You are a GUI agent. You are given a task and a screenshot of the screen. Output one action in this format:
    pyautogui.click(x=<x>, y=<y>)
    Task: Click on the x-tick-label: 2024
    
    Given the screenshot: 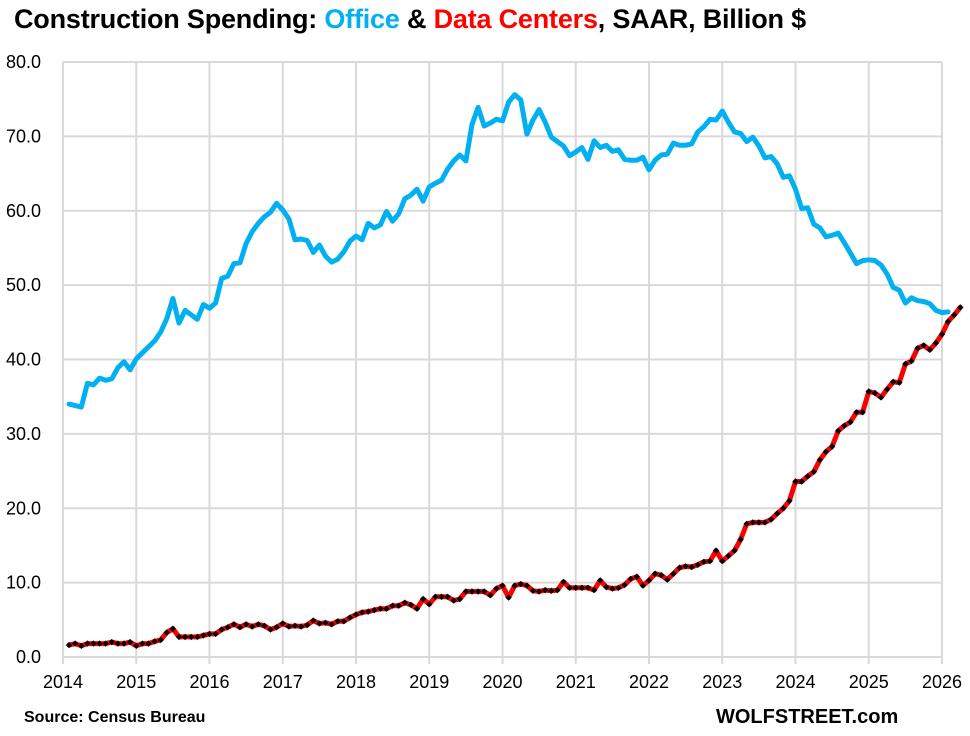 What is the action you would take?
    pyautogui.click(x=795, y=682)
    